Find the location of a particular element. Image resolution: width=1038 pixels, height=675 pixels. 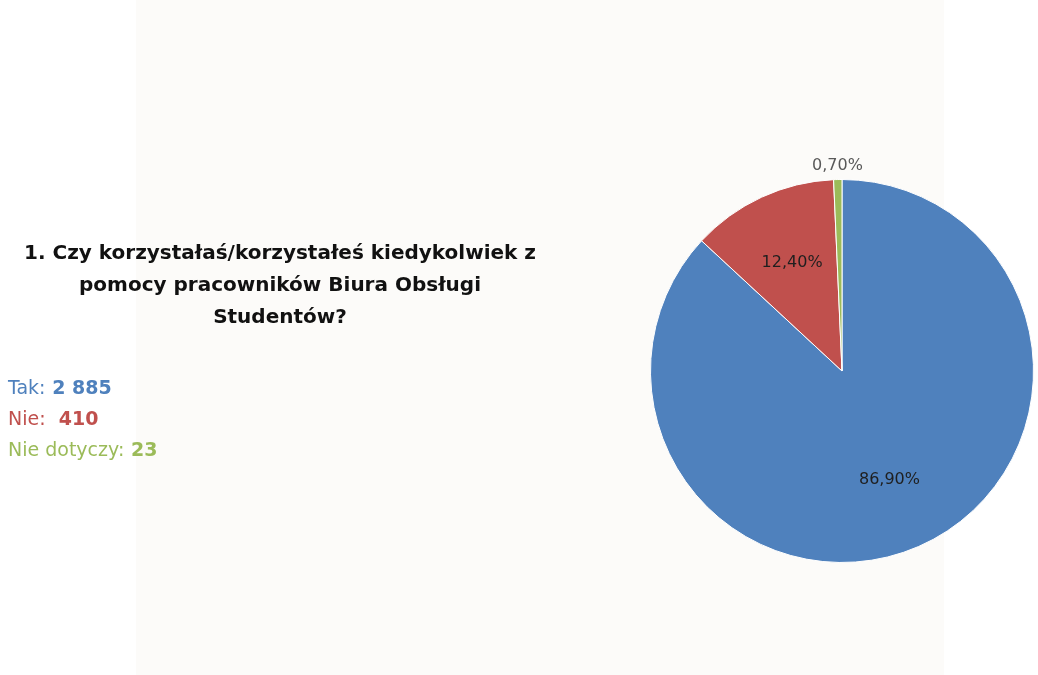

data-label: 0,70% is located at coordinates (837, 164).